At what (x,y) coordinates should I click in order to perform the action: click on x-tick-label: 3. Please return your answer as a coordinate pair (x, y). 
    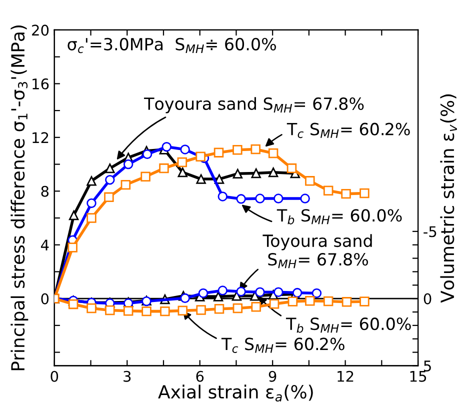
    Looking at the image, I should click on (127, 376).